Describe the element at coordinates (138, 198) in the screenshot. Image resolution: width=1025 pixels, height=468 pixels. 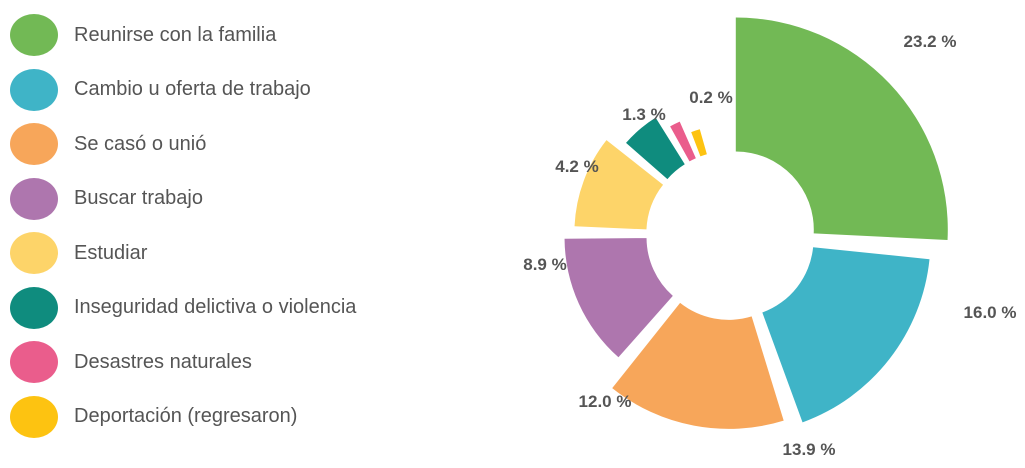
I see `legend-label: Buscar trabajo` at that location.